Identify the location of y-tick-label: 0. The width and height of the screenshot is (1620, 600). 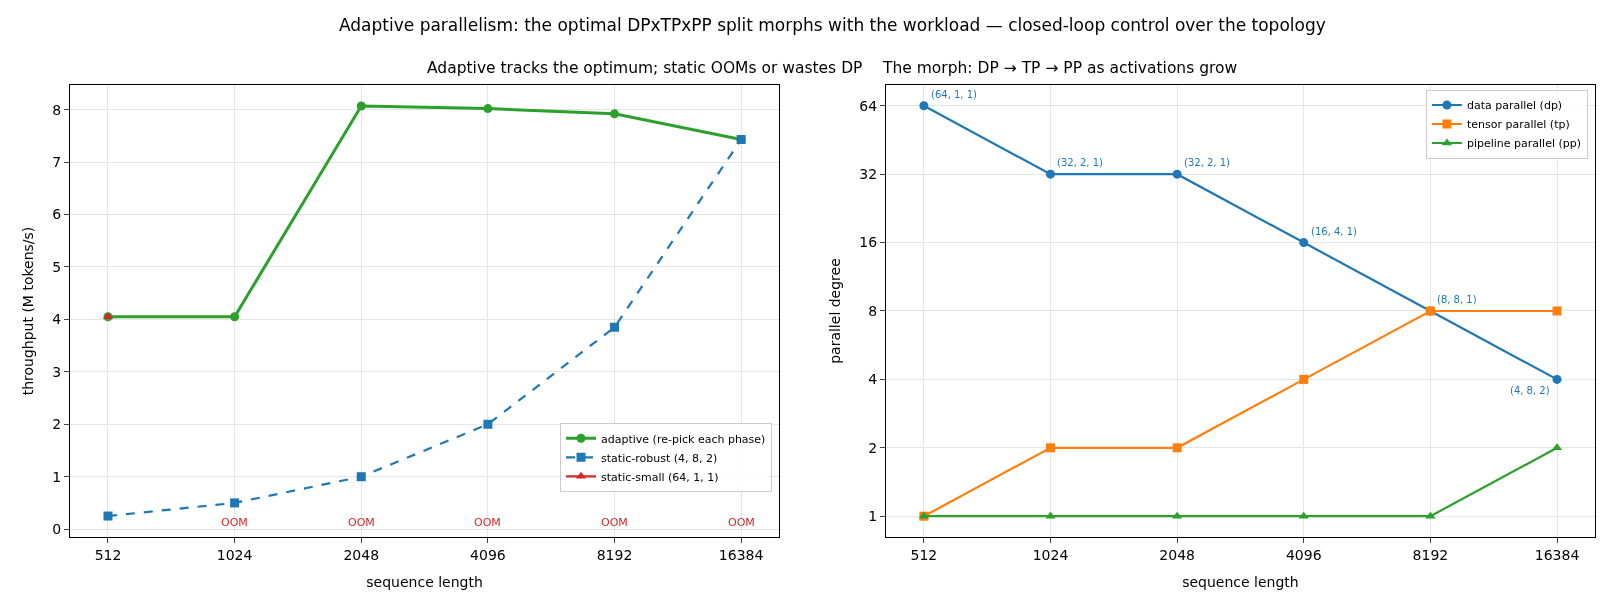
(57, 529).